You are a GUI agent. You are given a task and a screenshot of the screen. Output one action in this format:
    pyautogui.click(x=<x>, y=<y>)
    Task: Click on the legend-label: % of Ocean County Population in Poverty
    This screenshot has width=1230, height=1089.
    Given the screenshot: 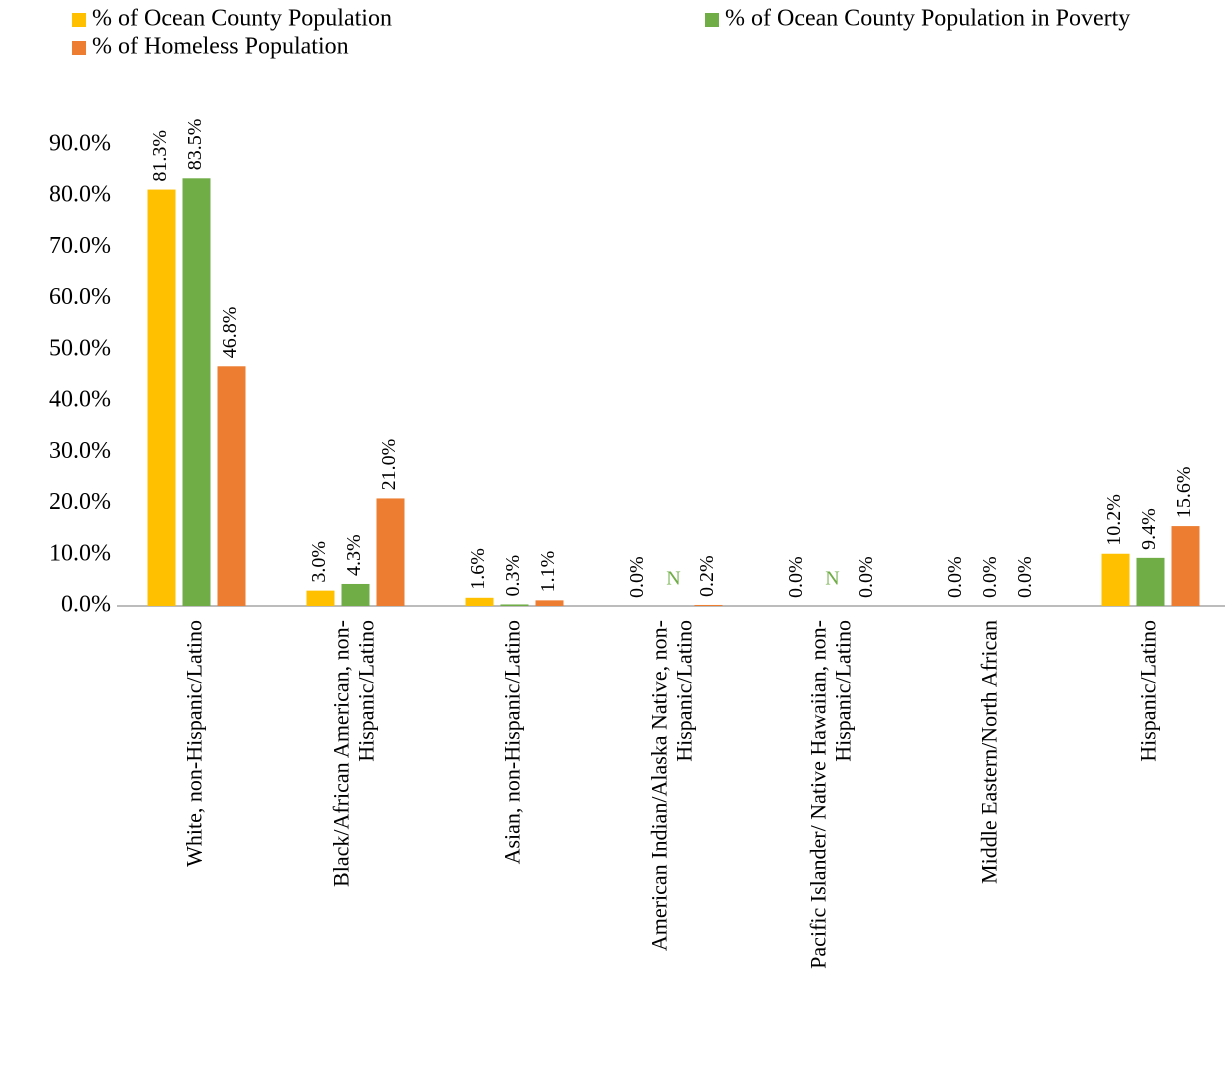 What is the action you would take?
    pyautogui.click(x=927, y=19)
    